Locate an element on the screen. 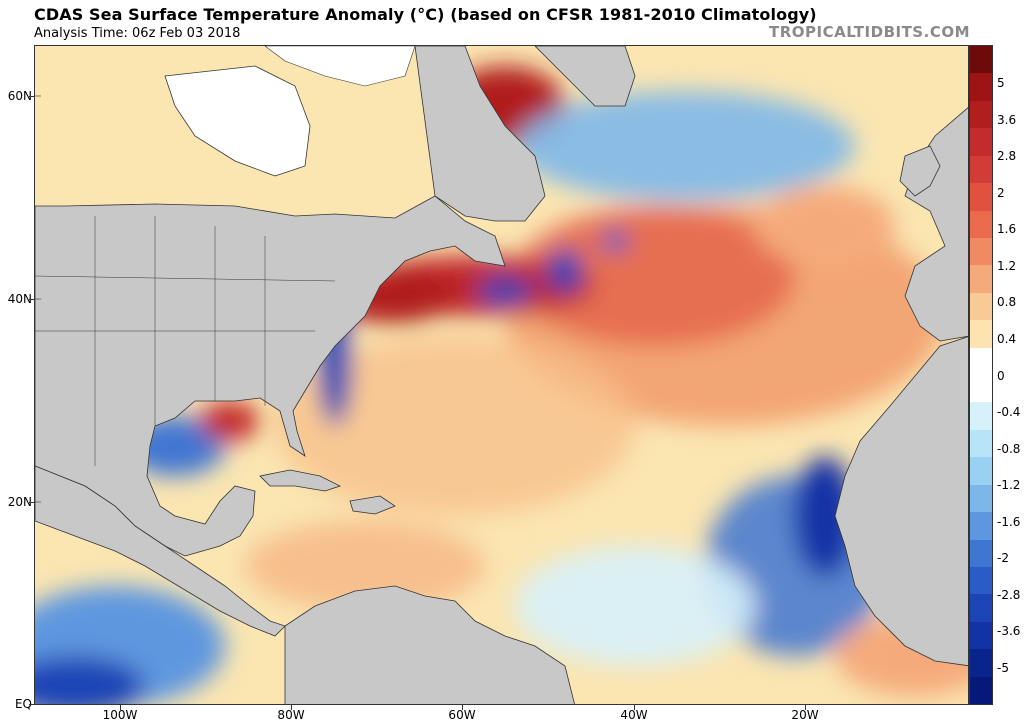 This screenshot has width=1024, height=724. colorbar-label: -2 is located at coordinates (1003, 558).